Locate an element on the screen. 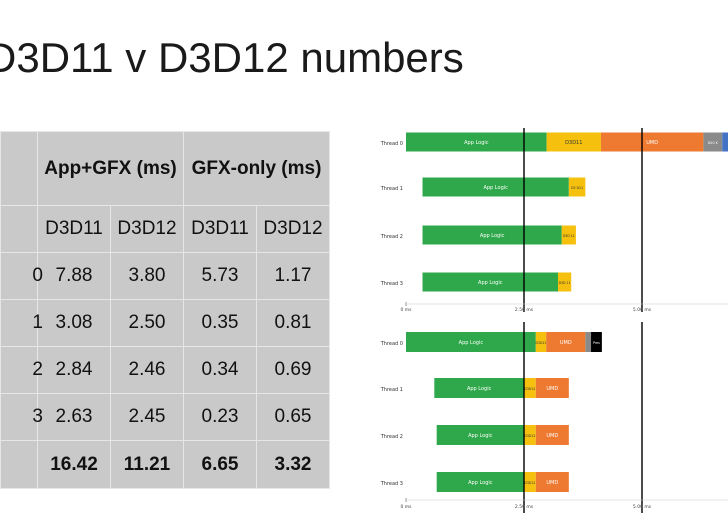 This screenshot has width=728, height=513. table-cell: 5.73 is located at coordinates (220, 276).